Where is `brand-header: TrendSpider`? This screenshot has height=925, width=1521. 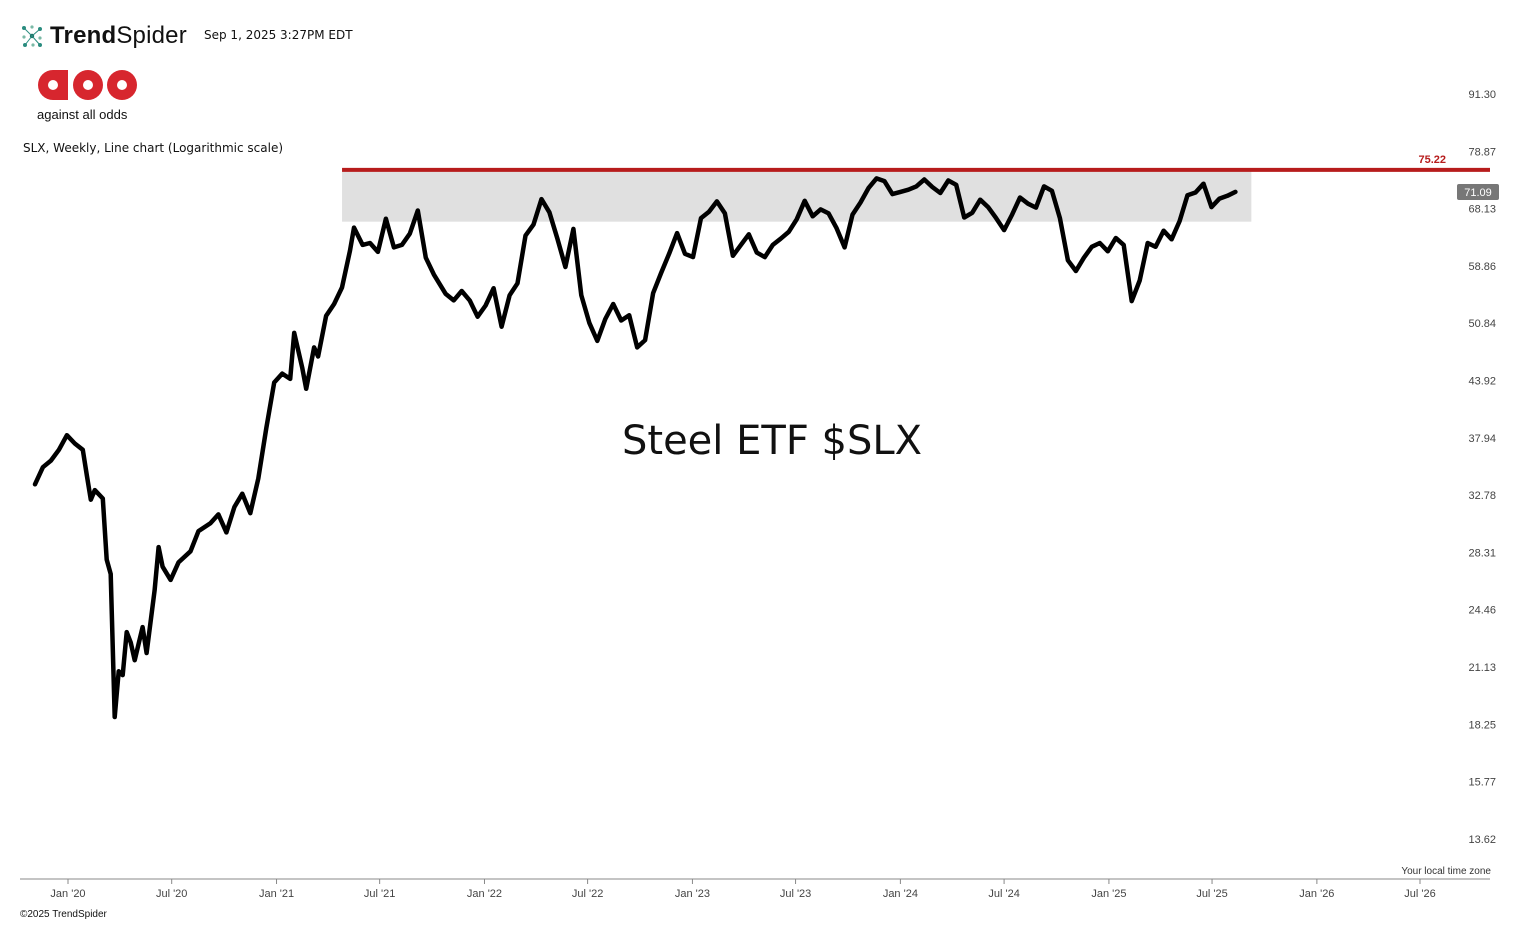
brand-header: TrendSpider is located at coordinates (103, 36).